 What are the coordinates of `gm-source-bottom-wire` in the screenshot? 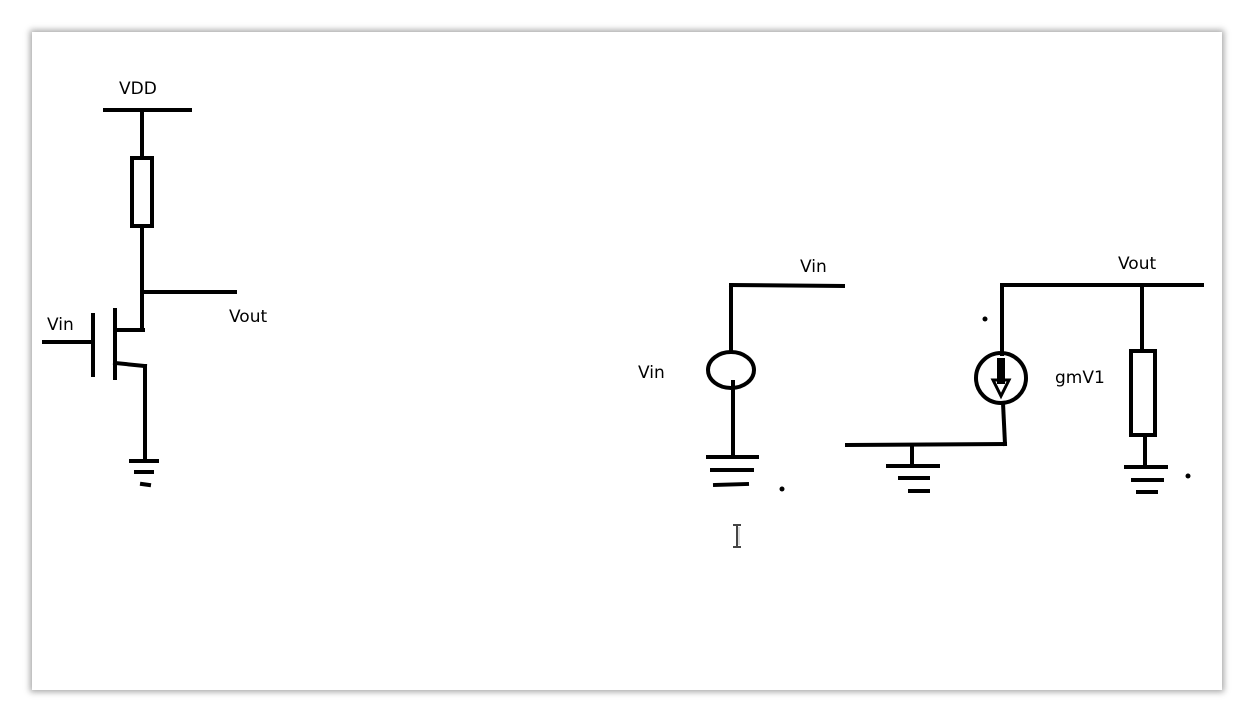 It's located at (1004, 423).